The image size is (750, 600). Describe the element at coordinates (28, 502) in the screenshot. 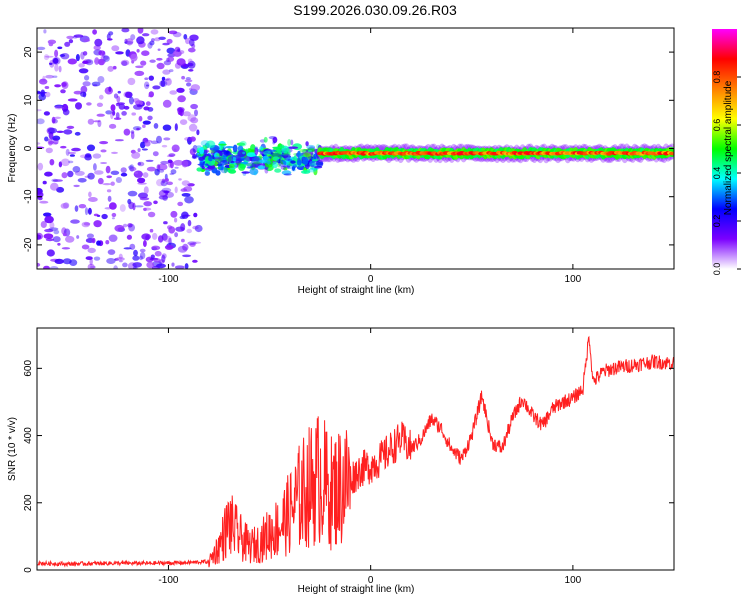

I see `snr-ytick-label: 200` at that location.